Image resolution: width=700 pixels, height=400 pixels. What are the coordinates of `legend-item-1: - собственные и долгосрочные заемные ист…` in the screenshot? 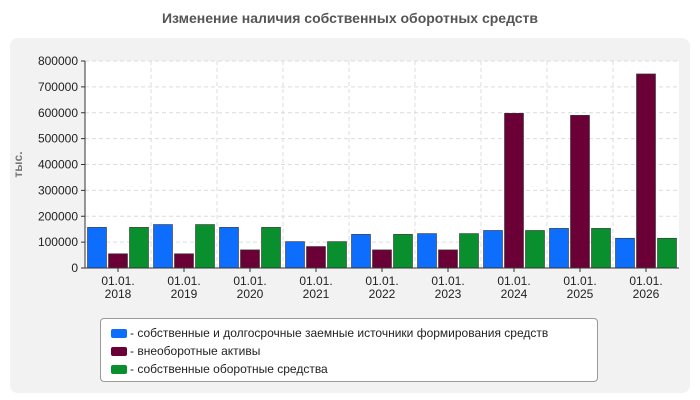 It's located at (354, 333).